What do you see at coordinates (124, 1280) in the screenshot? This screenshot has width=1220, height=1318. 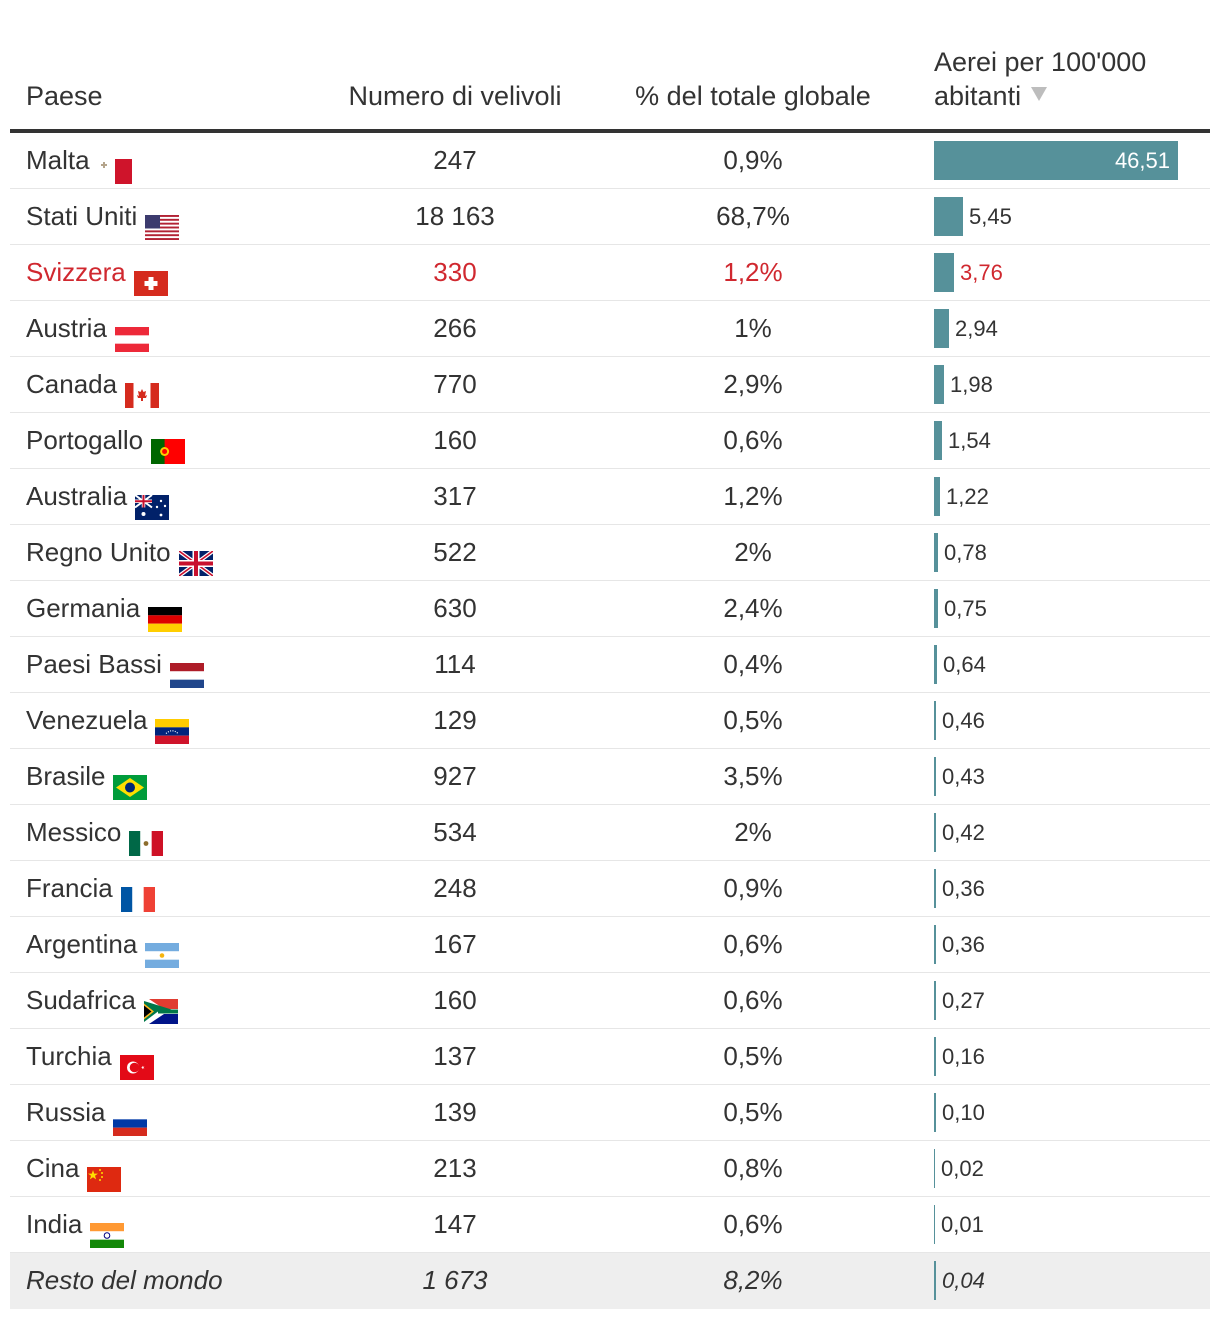 I see `country-name: Resto del mondo` at bounding box center [124, 1280].